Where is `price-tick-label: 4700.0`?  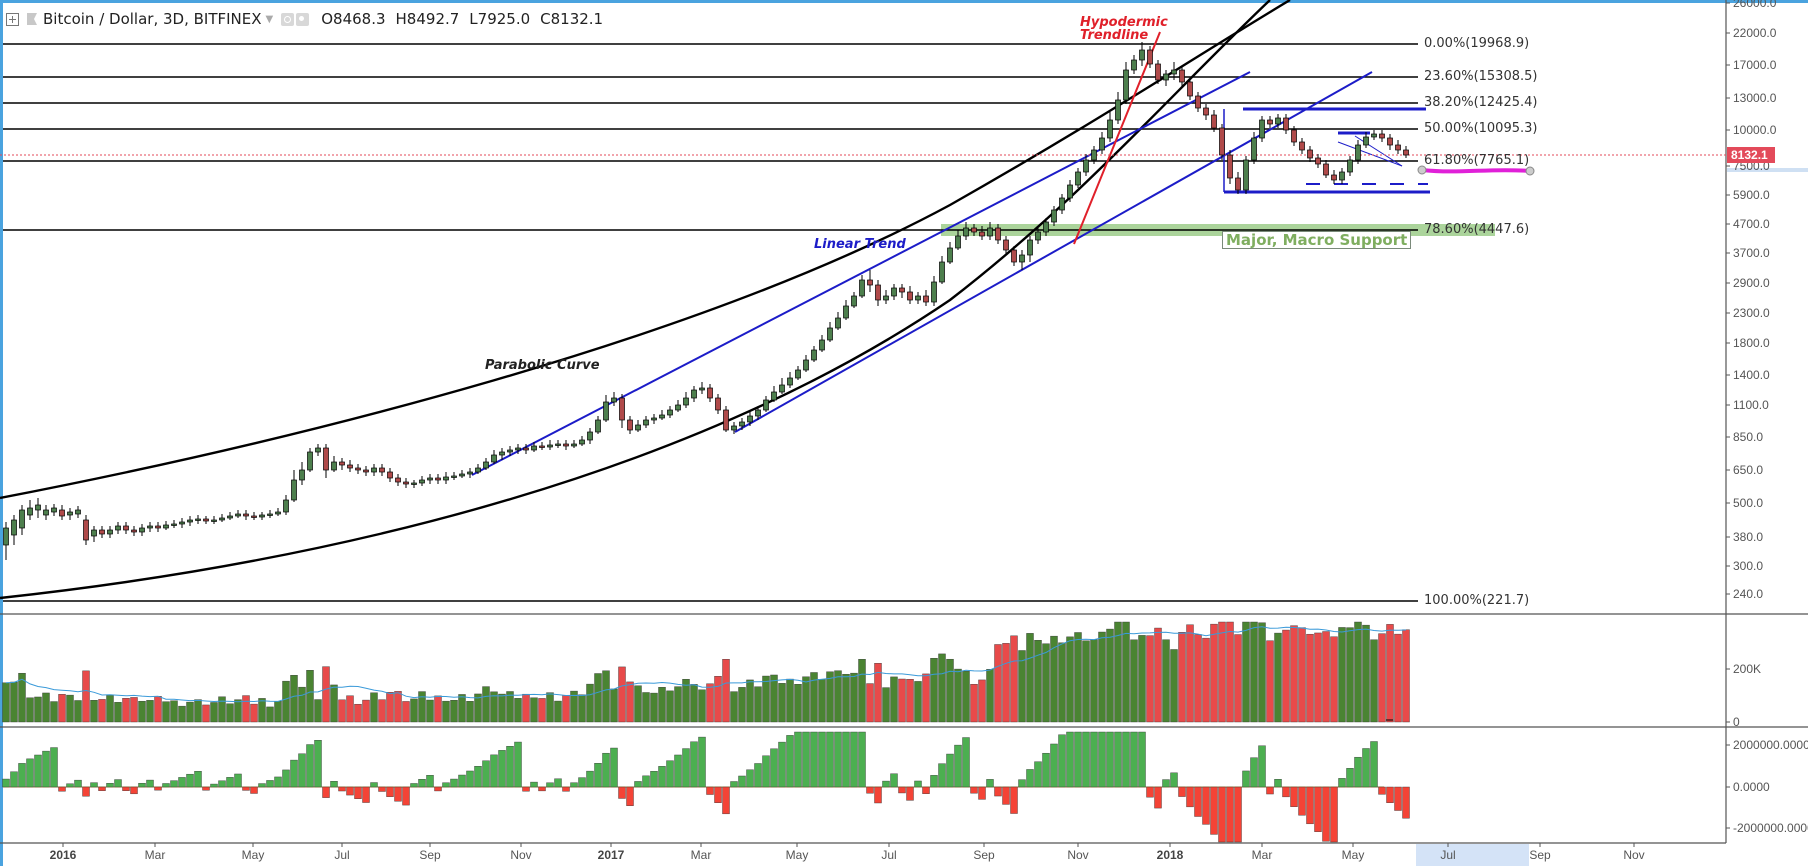
price-tick-label: 4700.0 is located at coordinates (1751, 224).